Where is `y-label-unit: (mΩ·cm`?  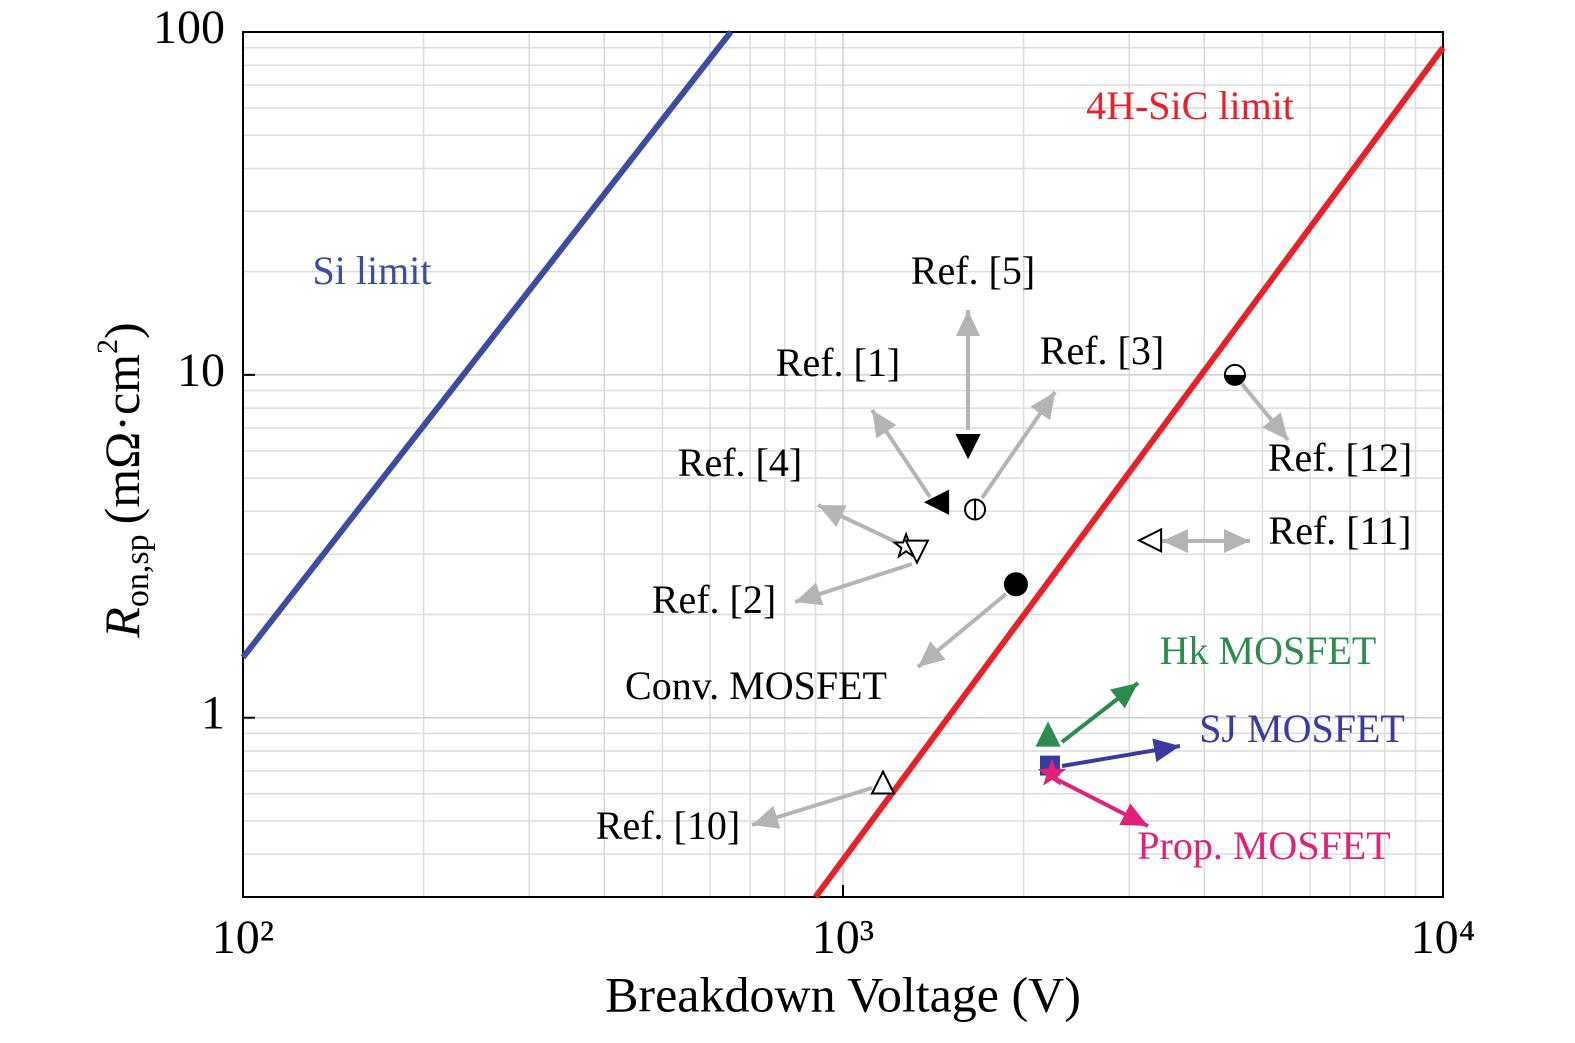
y-label-unit: (mΩ·cm is located at coordinates (122, 439).